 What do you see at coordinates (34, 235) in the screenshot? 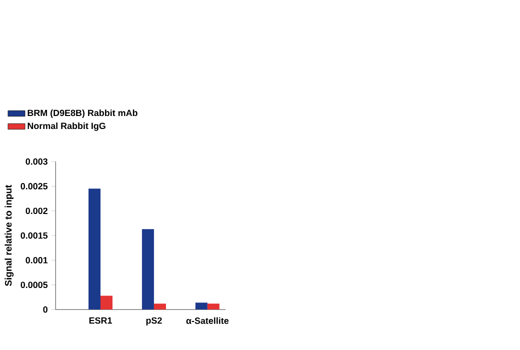
I see `y-tick-label: 0.0015` at bounding box center [34, 235].